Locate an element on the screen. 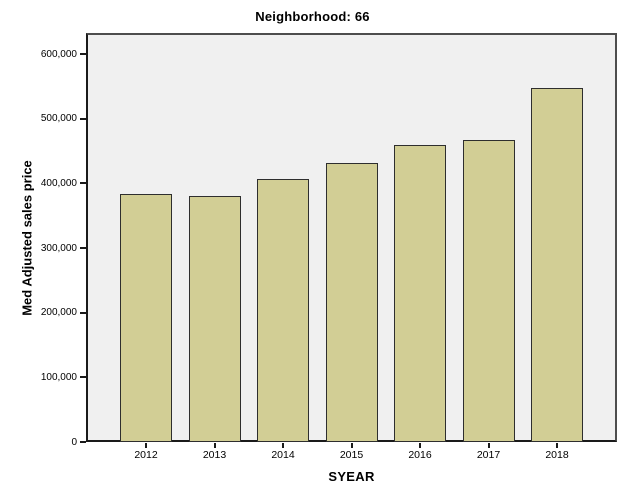  bar-2015 is located at coordinates (351, 302).